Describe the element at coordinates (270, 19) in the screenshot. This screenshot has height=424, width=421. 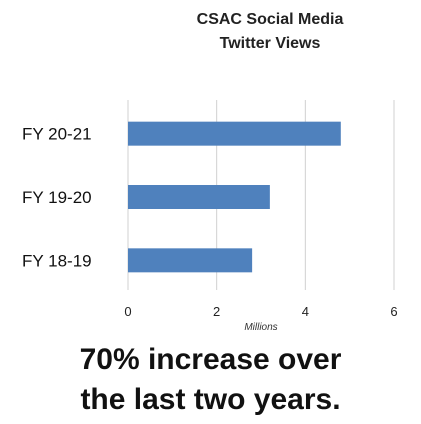
I see `chart-title-line-1: CSAC Social Media` at that location.